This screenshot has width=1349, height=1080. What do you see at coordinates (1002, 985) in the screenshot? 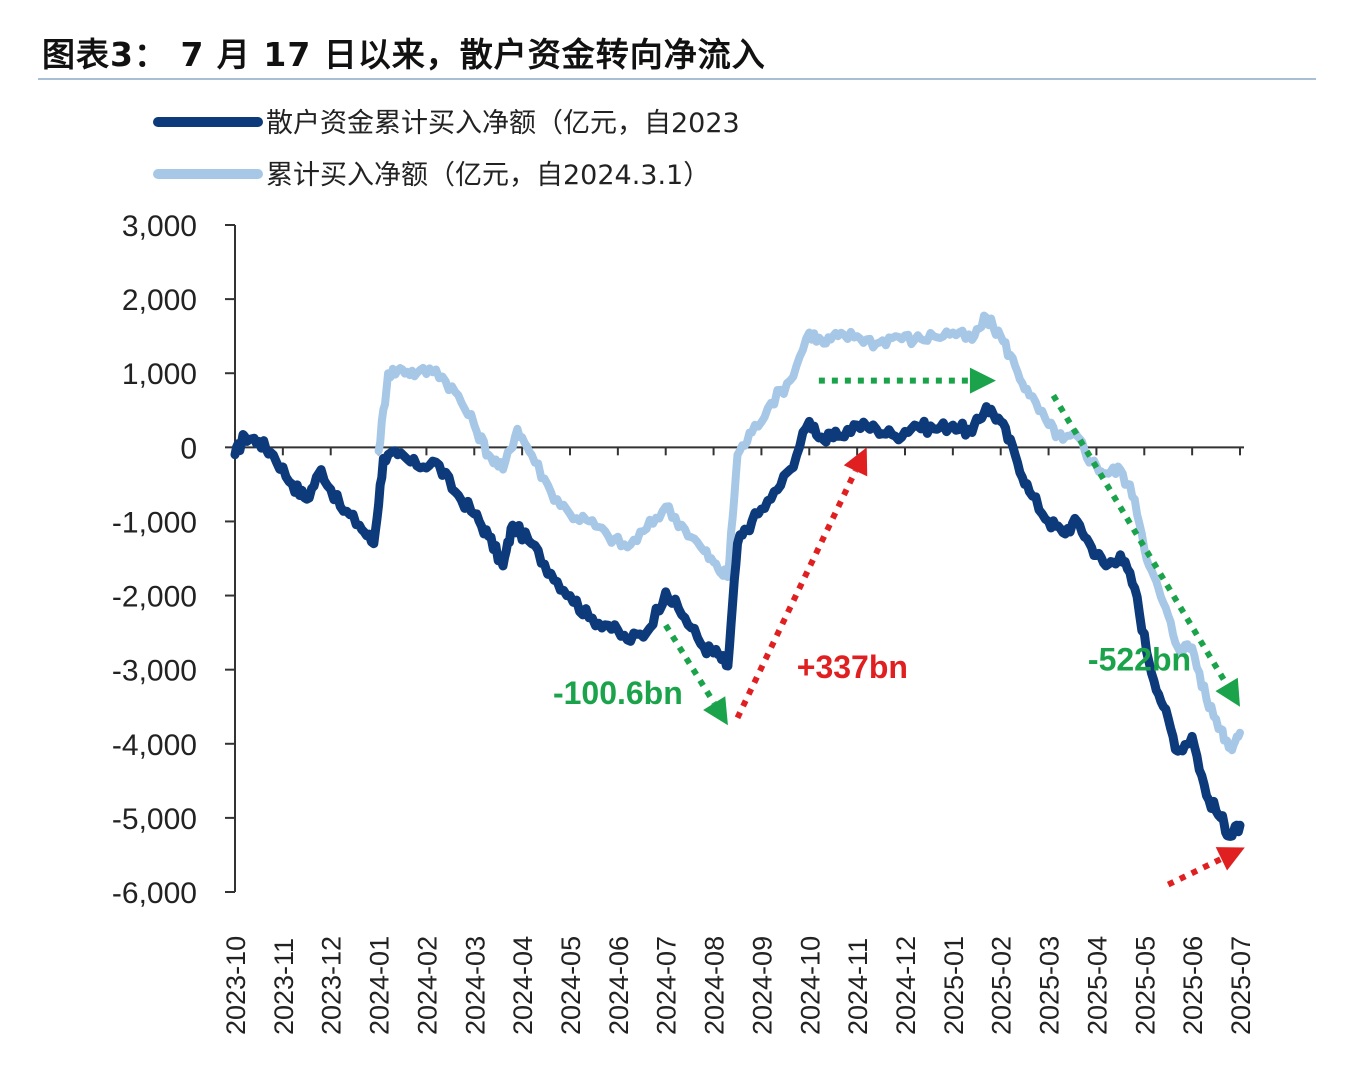
I see `x-tick-label-16: 2025-02` at bounding box center [1002, 985].